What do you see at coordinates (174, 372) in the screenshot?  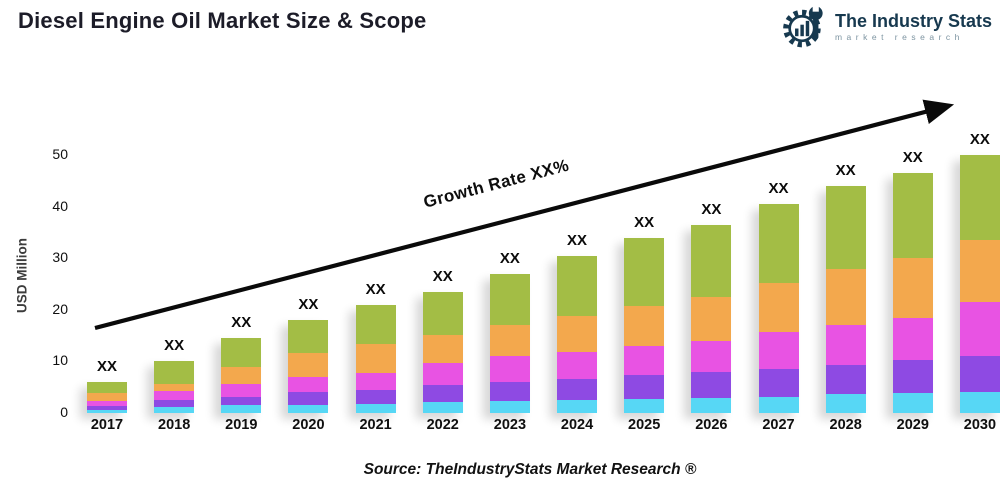 I see `bar-2018-segment-green` at bounding box center [174, 372].